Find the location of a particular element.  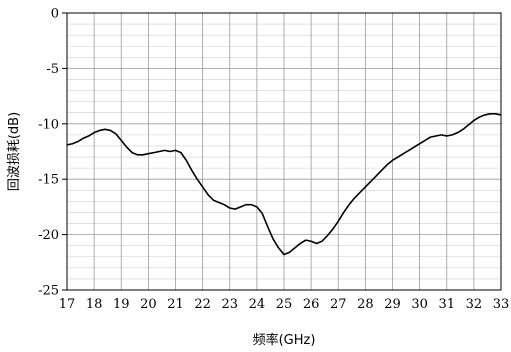

x-tick-label: 18 is located at coordinates (94, 304).